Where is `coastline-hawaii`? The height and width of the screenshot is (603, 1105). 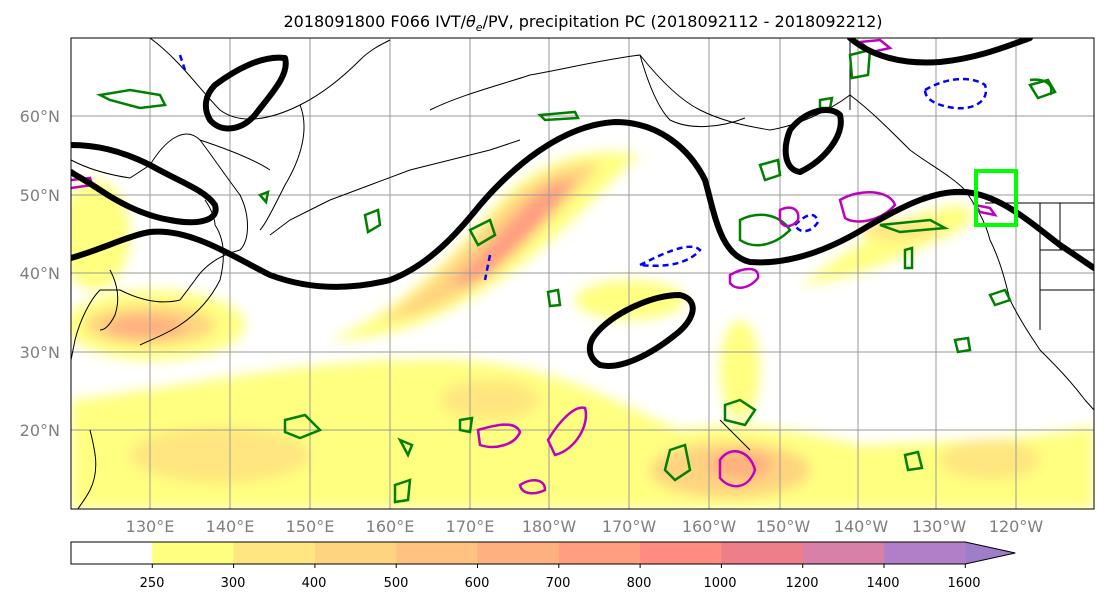 coastline-hawaii is located at coordinates (735, 435).